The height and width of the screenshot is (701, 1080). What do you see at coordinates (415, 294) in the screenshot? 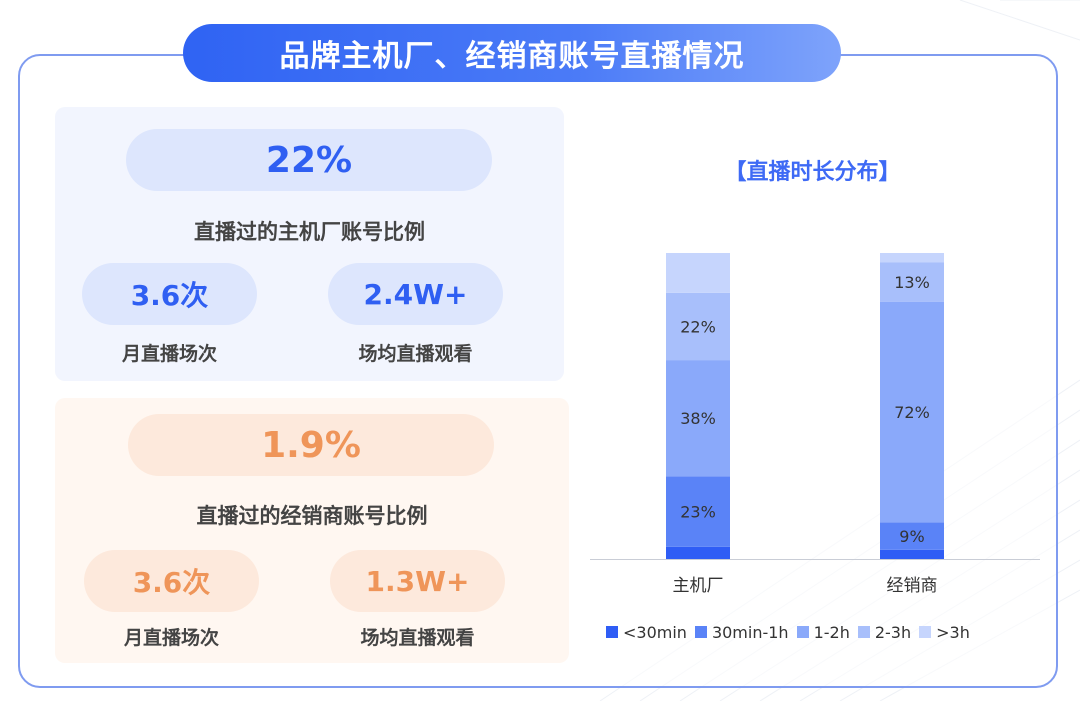
I see `oem-avg-views-value: 2.4W+` at bounding box center [415, 294].